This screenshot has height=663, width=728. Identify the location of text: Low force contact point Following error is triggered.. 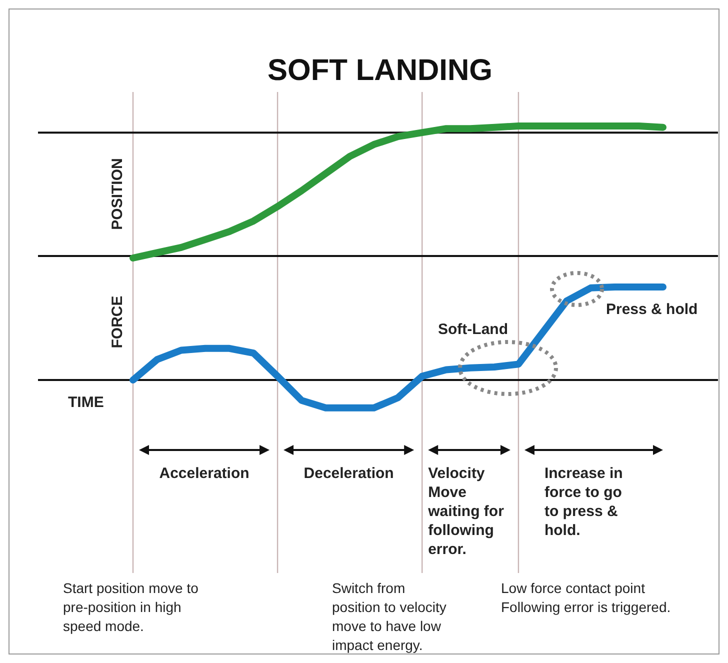
(586, 597).